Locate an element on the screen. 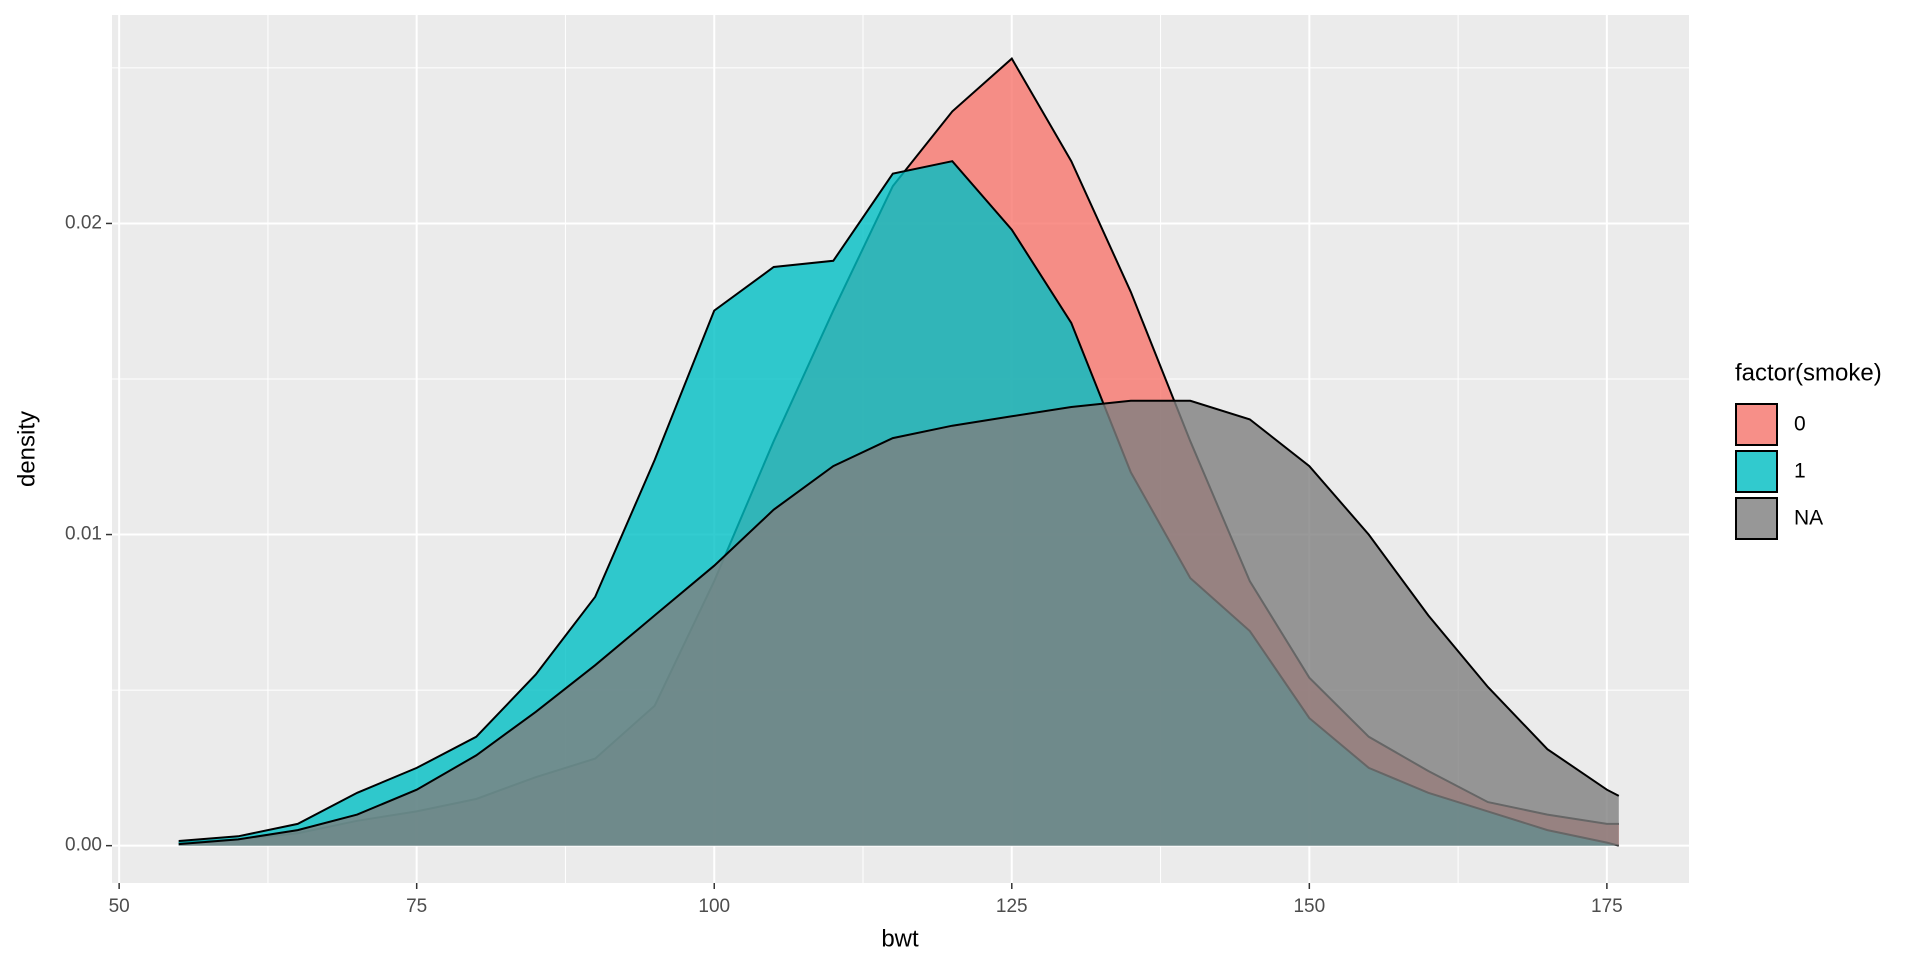  y-tick-label: 0.00 is located at coordinates (83, 845).